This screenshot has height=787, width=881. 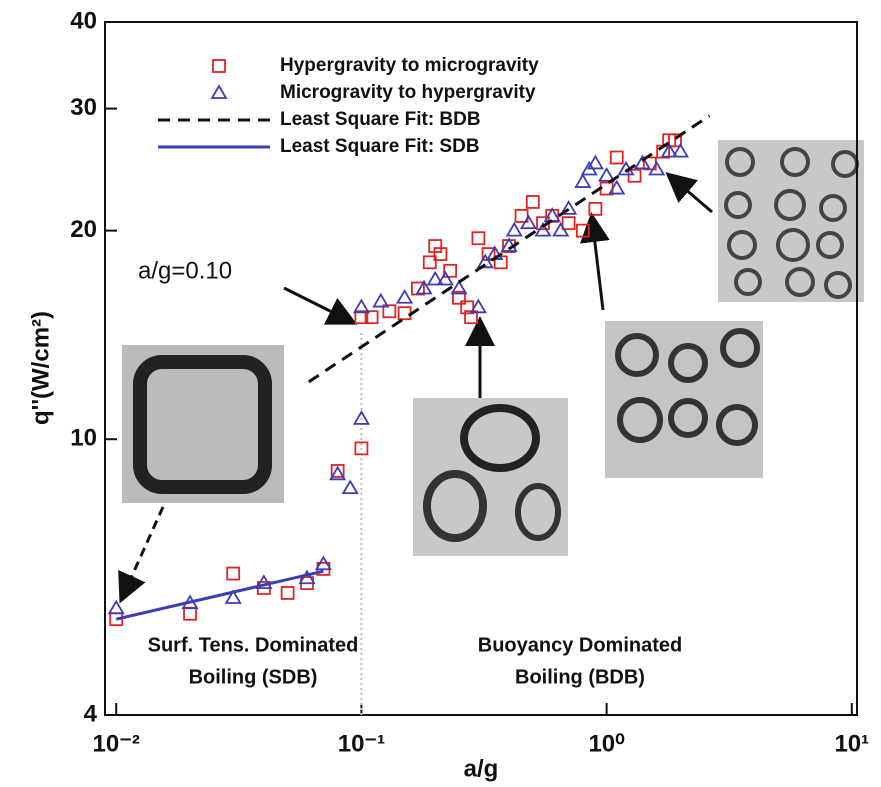 What do you see at coordinates (116, 743) in the screenshot?
I see `x-tick-label: 10⁻²` at bounding box center [116, 743].